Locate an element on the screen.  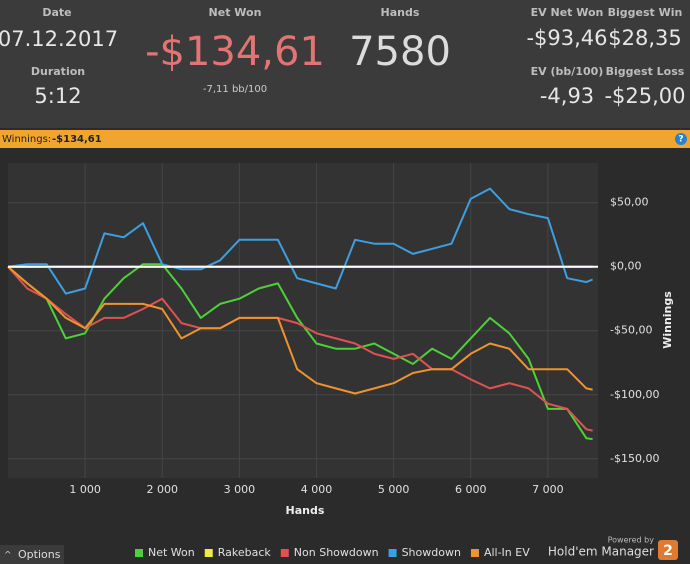
x-tick-label: 5 000 is located at coordinates (394, 489).